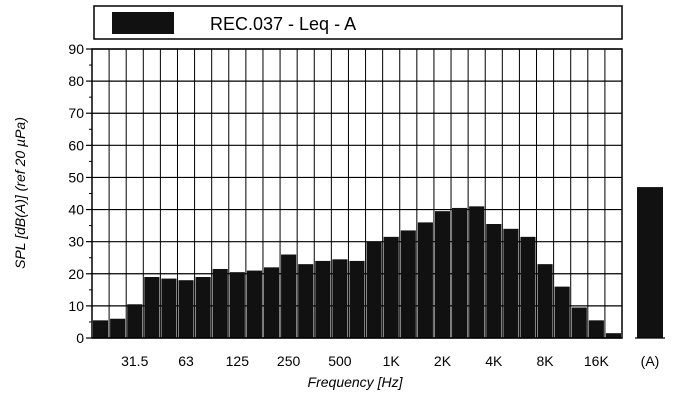 Image resolution: width=680 pixels, height=396 pixels. What do you see at coordinates (238, 361) in the screenshot?
I see `x-tick-label: 125` at bounding box center [238, 361].